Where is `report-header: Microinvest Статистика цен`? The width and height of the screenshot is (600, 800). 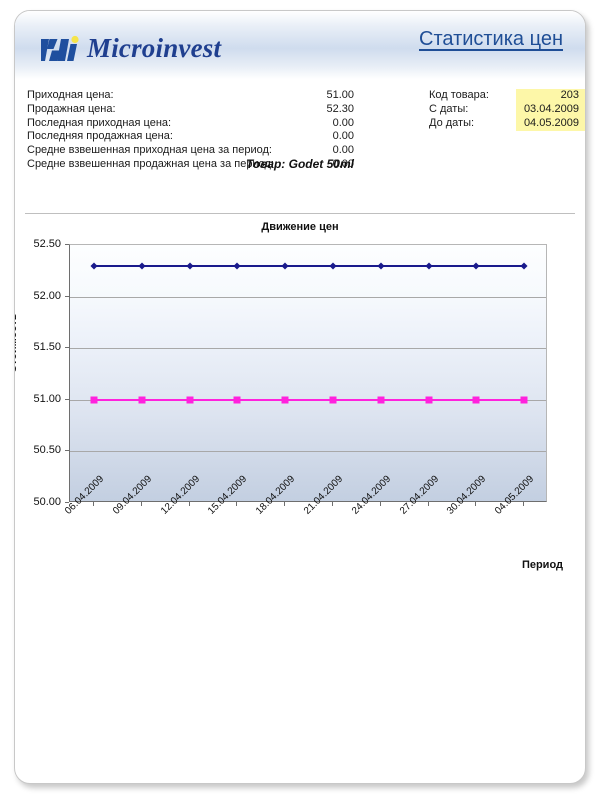
report-header: Microinvest Статистика цен is located at coordinates (300, 45).